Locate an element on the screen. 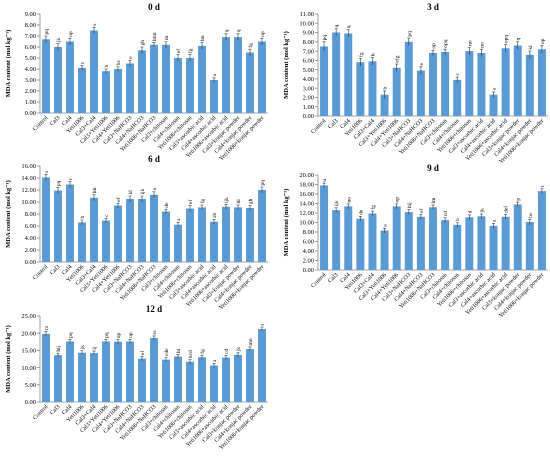 The width and height of the screenshot is (550, 456). significance-letter: cde is located at coordinates (167, 352).